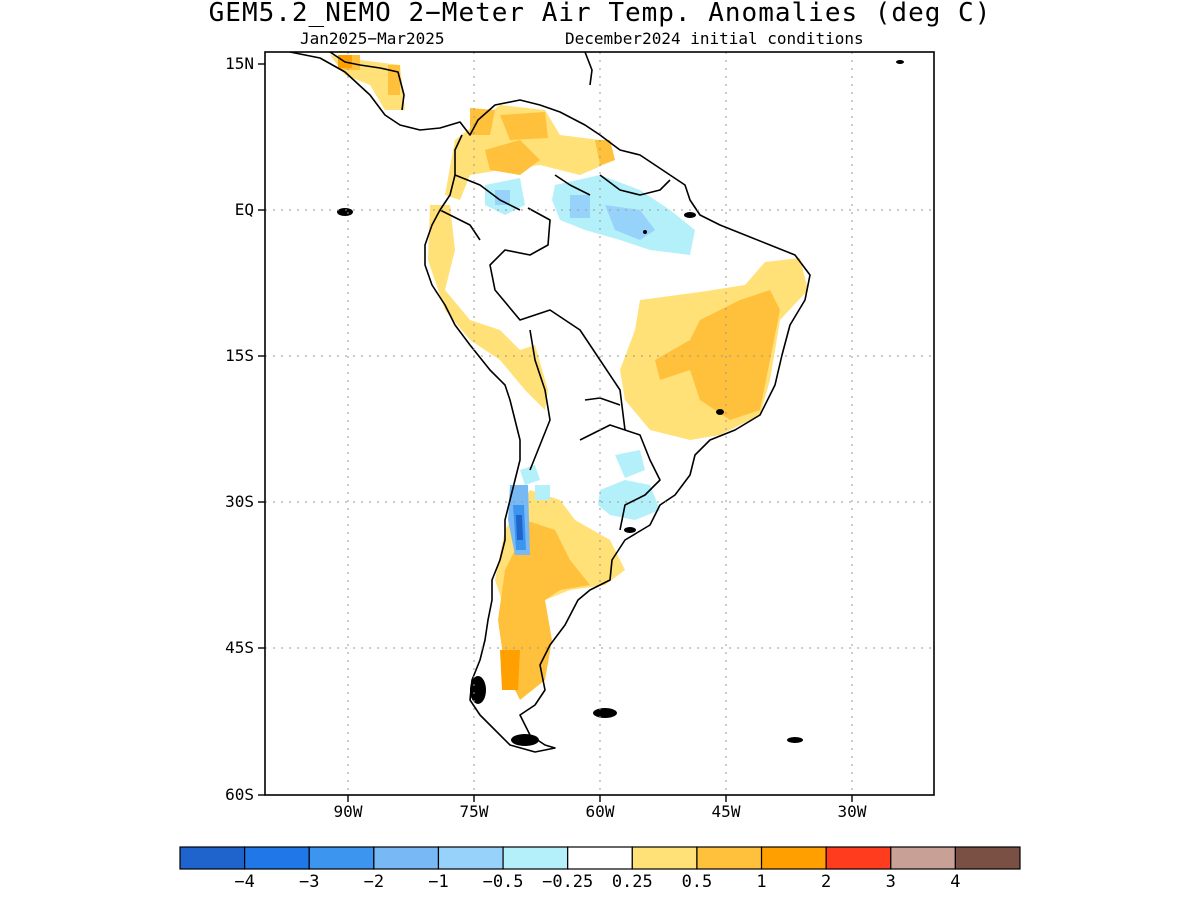 The width and height of the screenshot is (1200, 900). Describe the element at coordinates (239, 794) in the screenshot. I see `lat-label-60s: 60S` at that location.